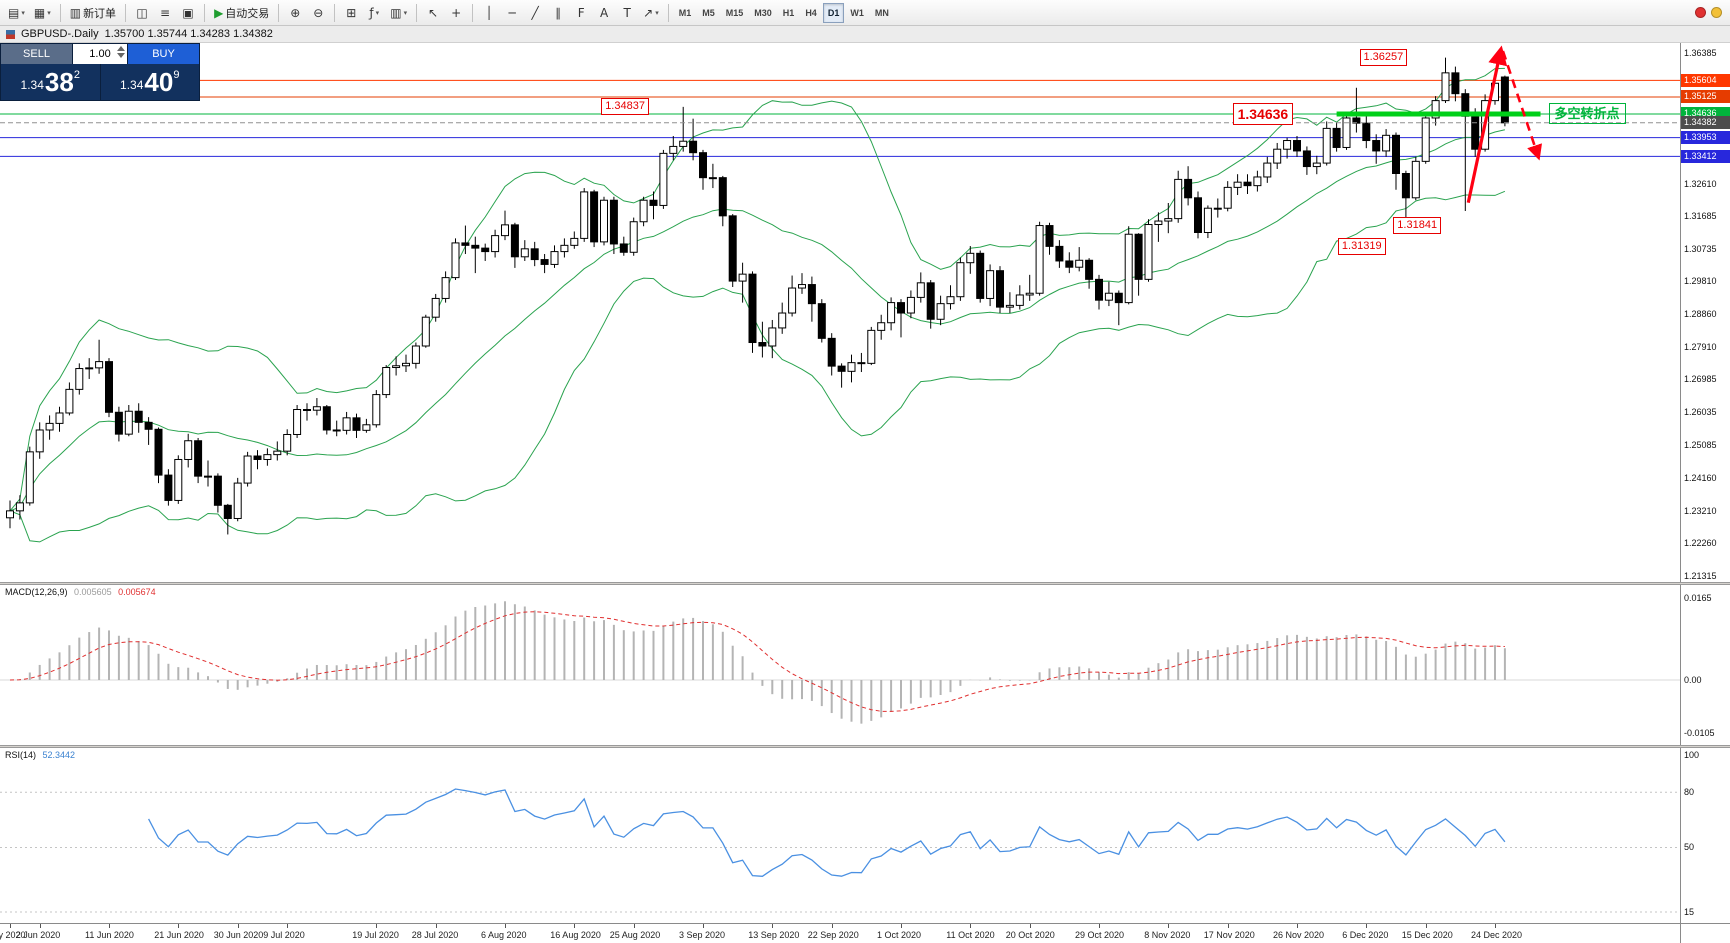 The image size is (1730, 943). What do you see at coordinates (1698, 597) in the screenshot?
I see `macd-scale-label: 0.0165` at bounding box center [1698, 597].